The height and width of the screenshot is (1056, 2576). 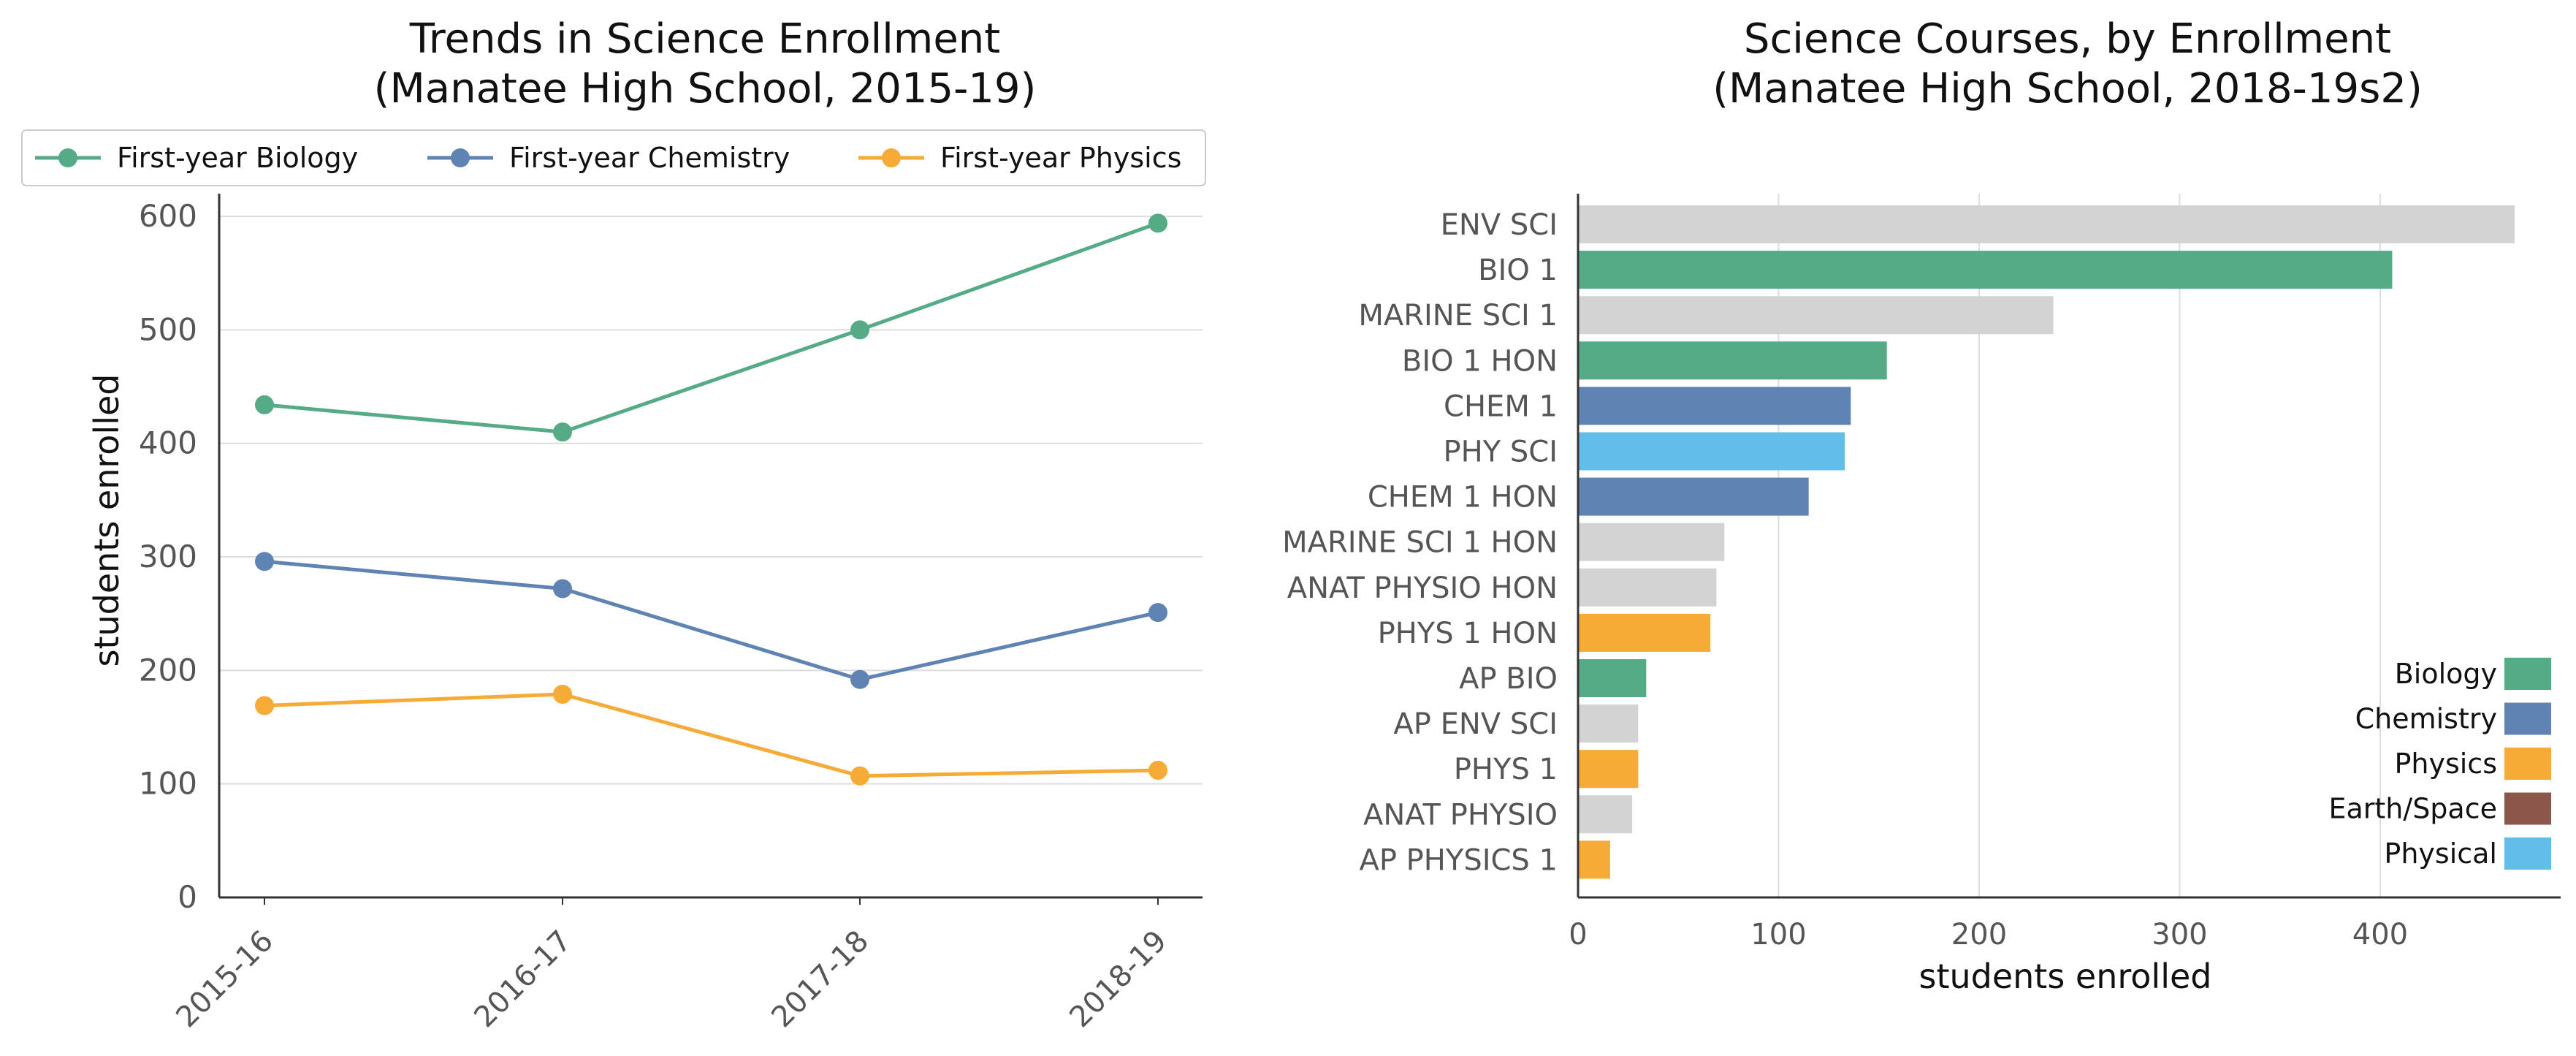 What do you see at coordinates (1506, 769) in the screenshot?
I see `bar-chart-category-label: PHYS 1` at bounding box center [1506, 769].